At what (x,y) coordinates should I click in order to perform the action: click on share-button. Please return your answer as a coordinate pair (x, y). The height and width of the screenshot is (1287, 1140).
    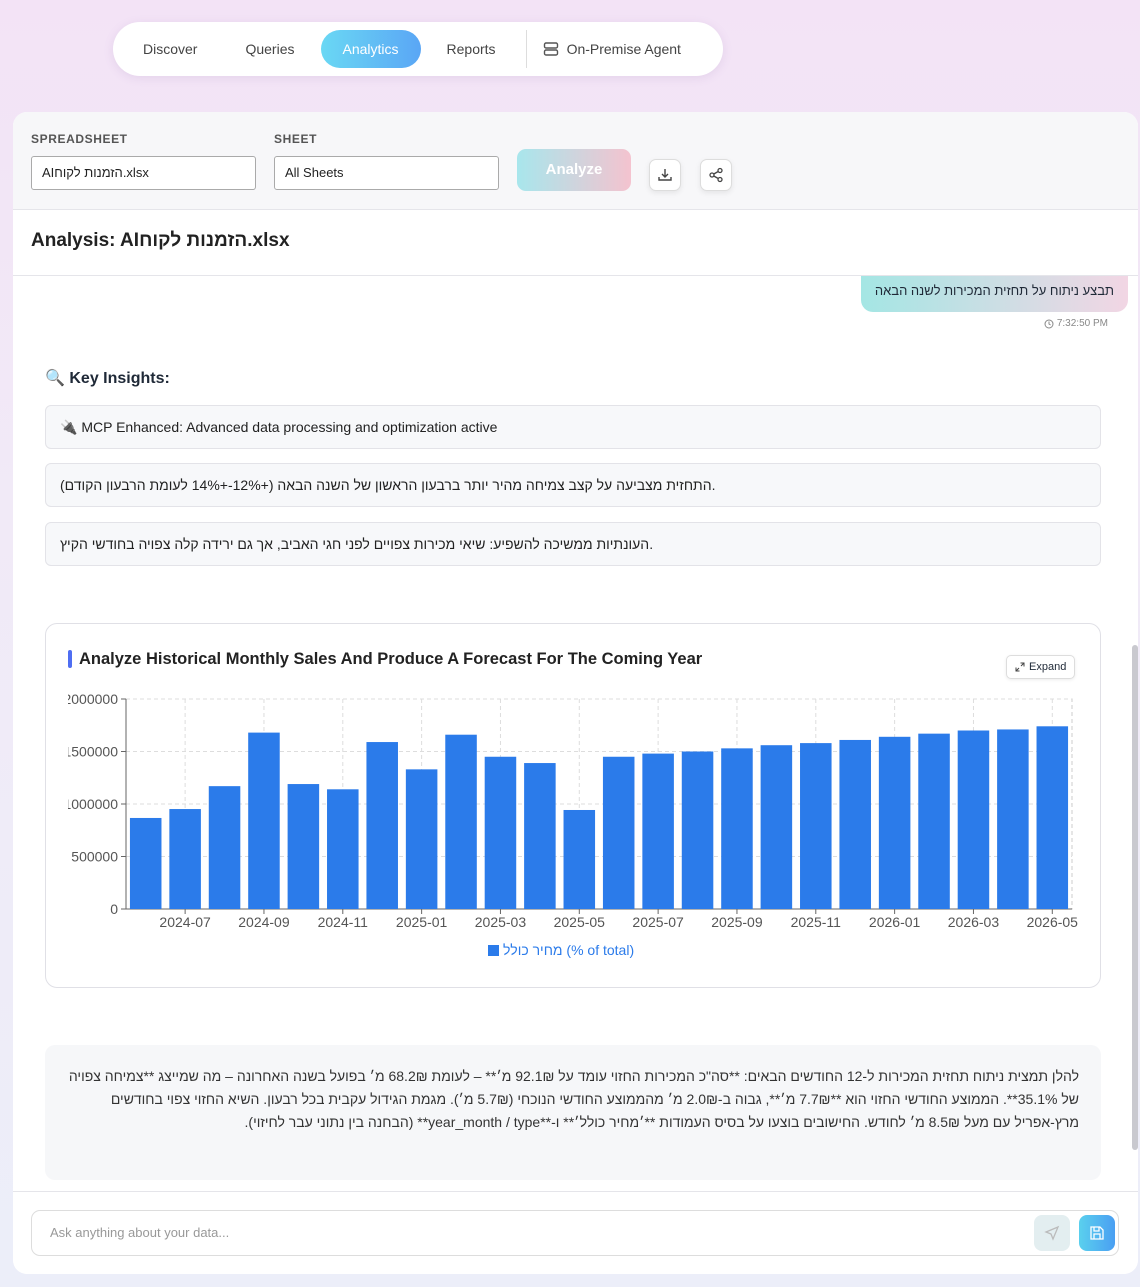
    Looking at the image, I should click on (716, 175).